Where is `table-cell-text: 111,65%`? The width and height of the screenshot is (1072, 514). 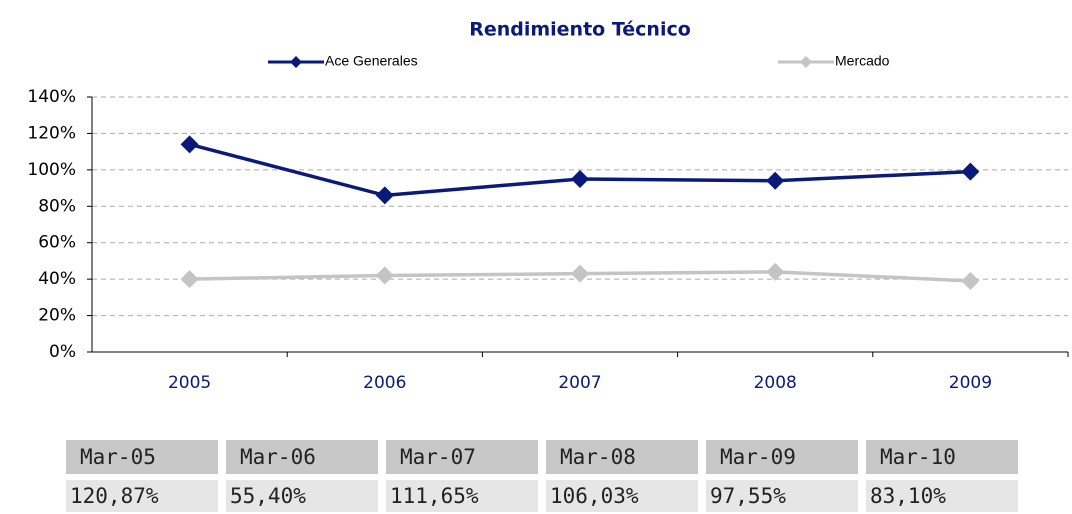
table-cell-text: 111,65% is located at coordinates (434, 496).